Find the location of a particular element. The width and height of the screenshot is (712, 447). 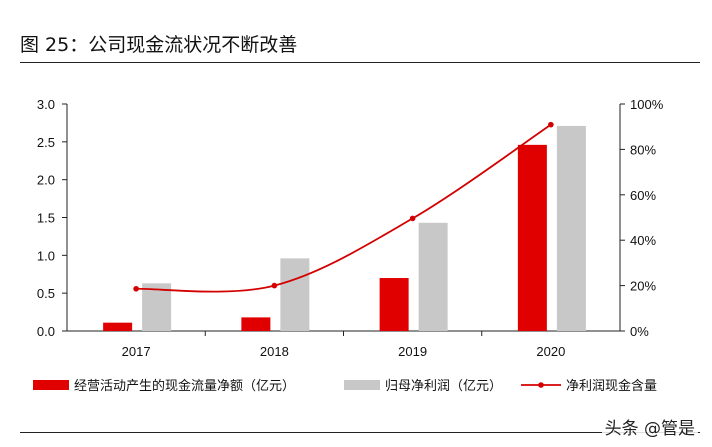

title-divider is located at coordinates (360, 62).